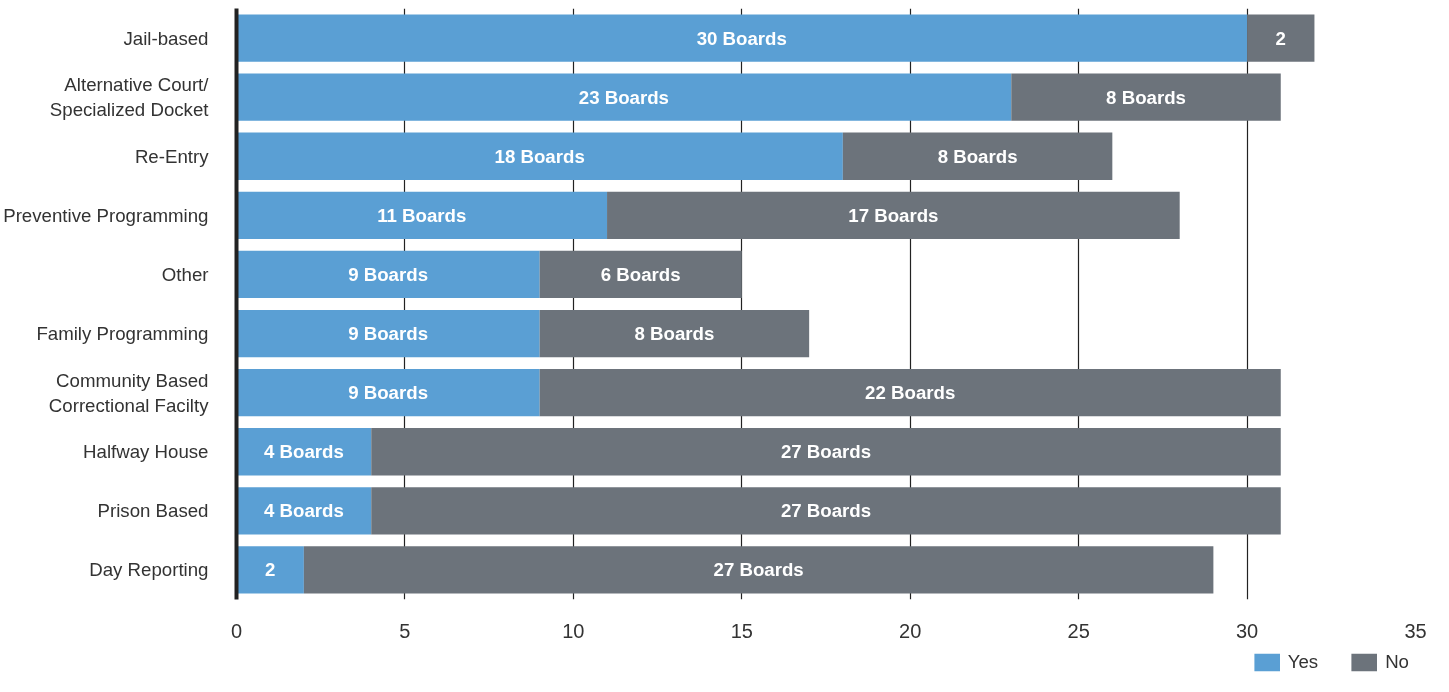 The height and width of the screenshot is (692, 1449). What do you see at coordinates (1415, 630) in the screenshot?
I see `x-tick-label: 35` at bounding box center [1415, 630].